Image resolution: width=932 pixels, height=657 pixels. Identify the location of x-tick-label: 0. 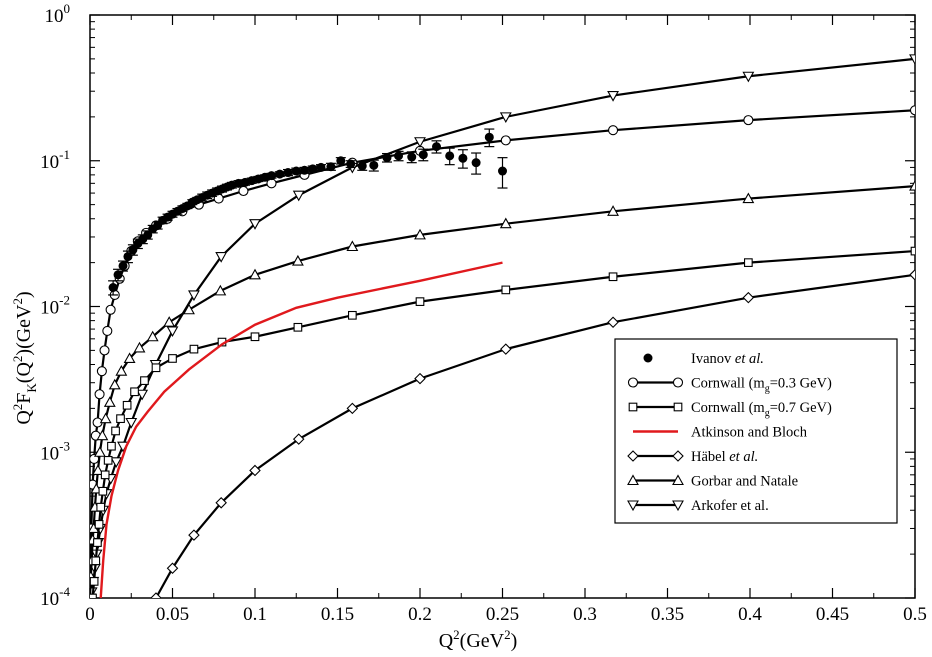
(90, 614).